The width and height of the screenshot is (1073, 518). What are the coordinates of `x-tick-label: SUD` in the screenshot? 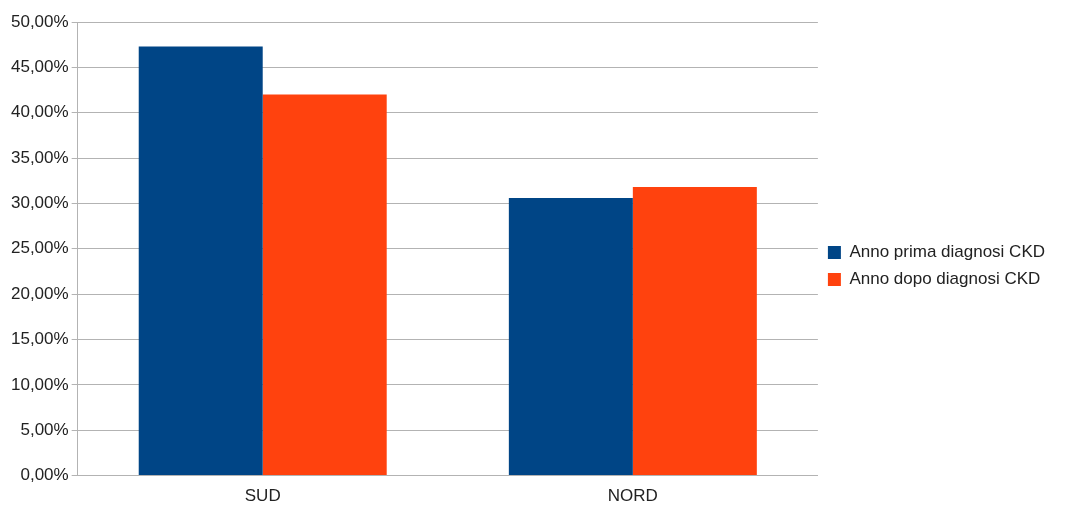 It's located at (262, 496).